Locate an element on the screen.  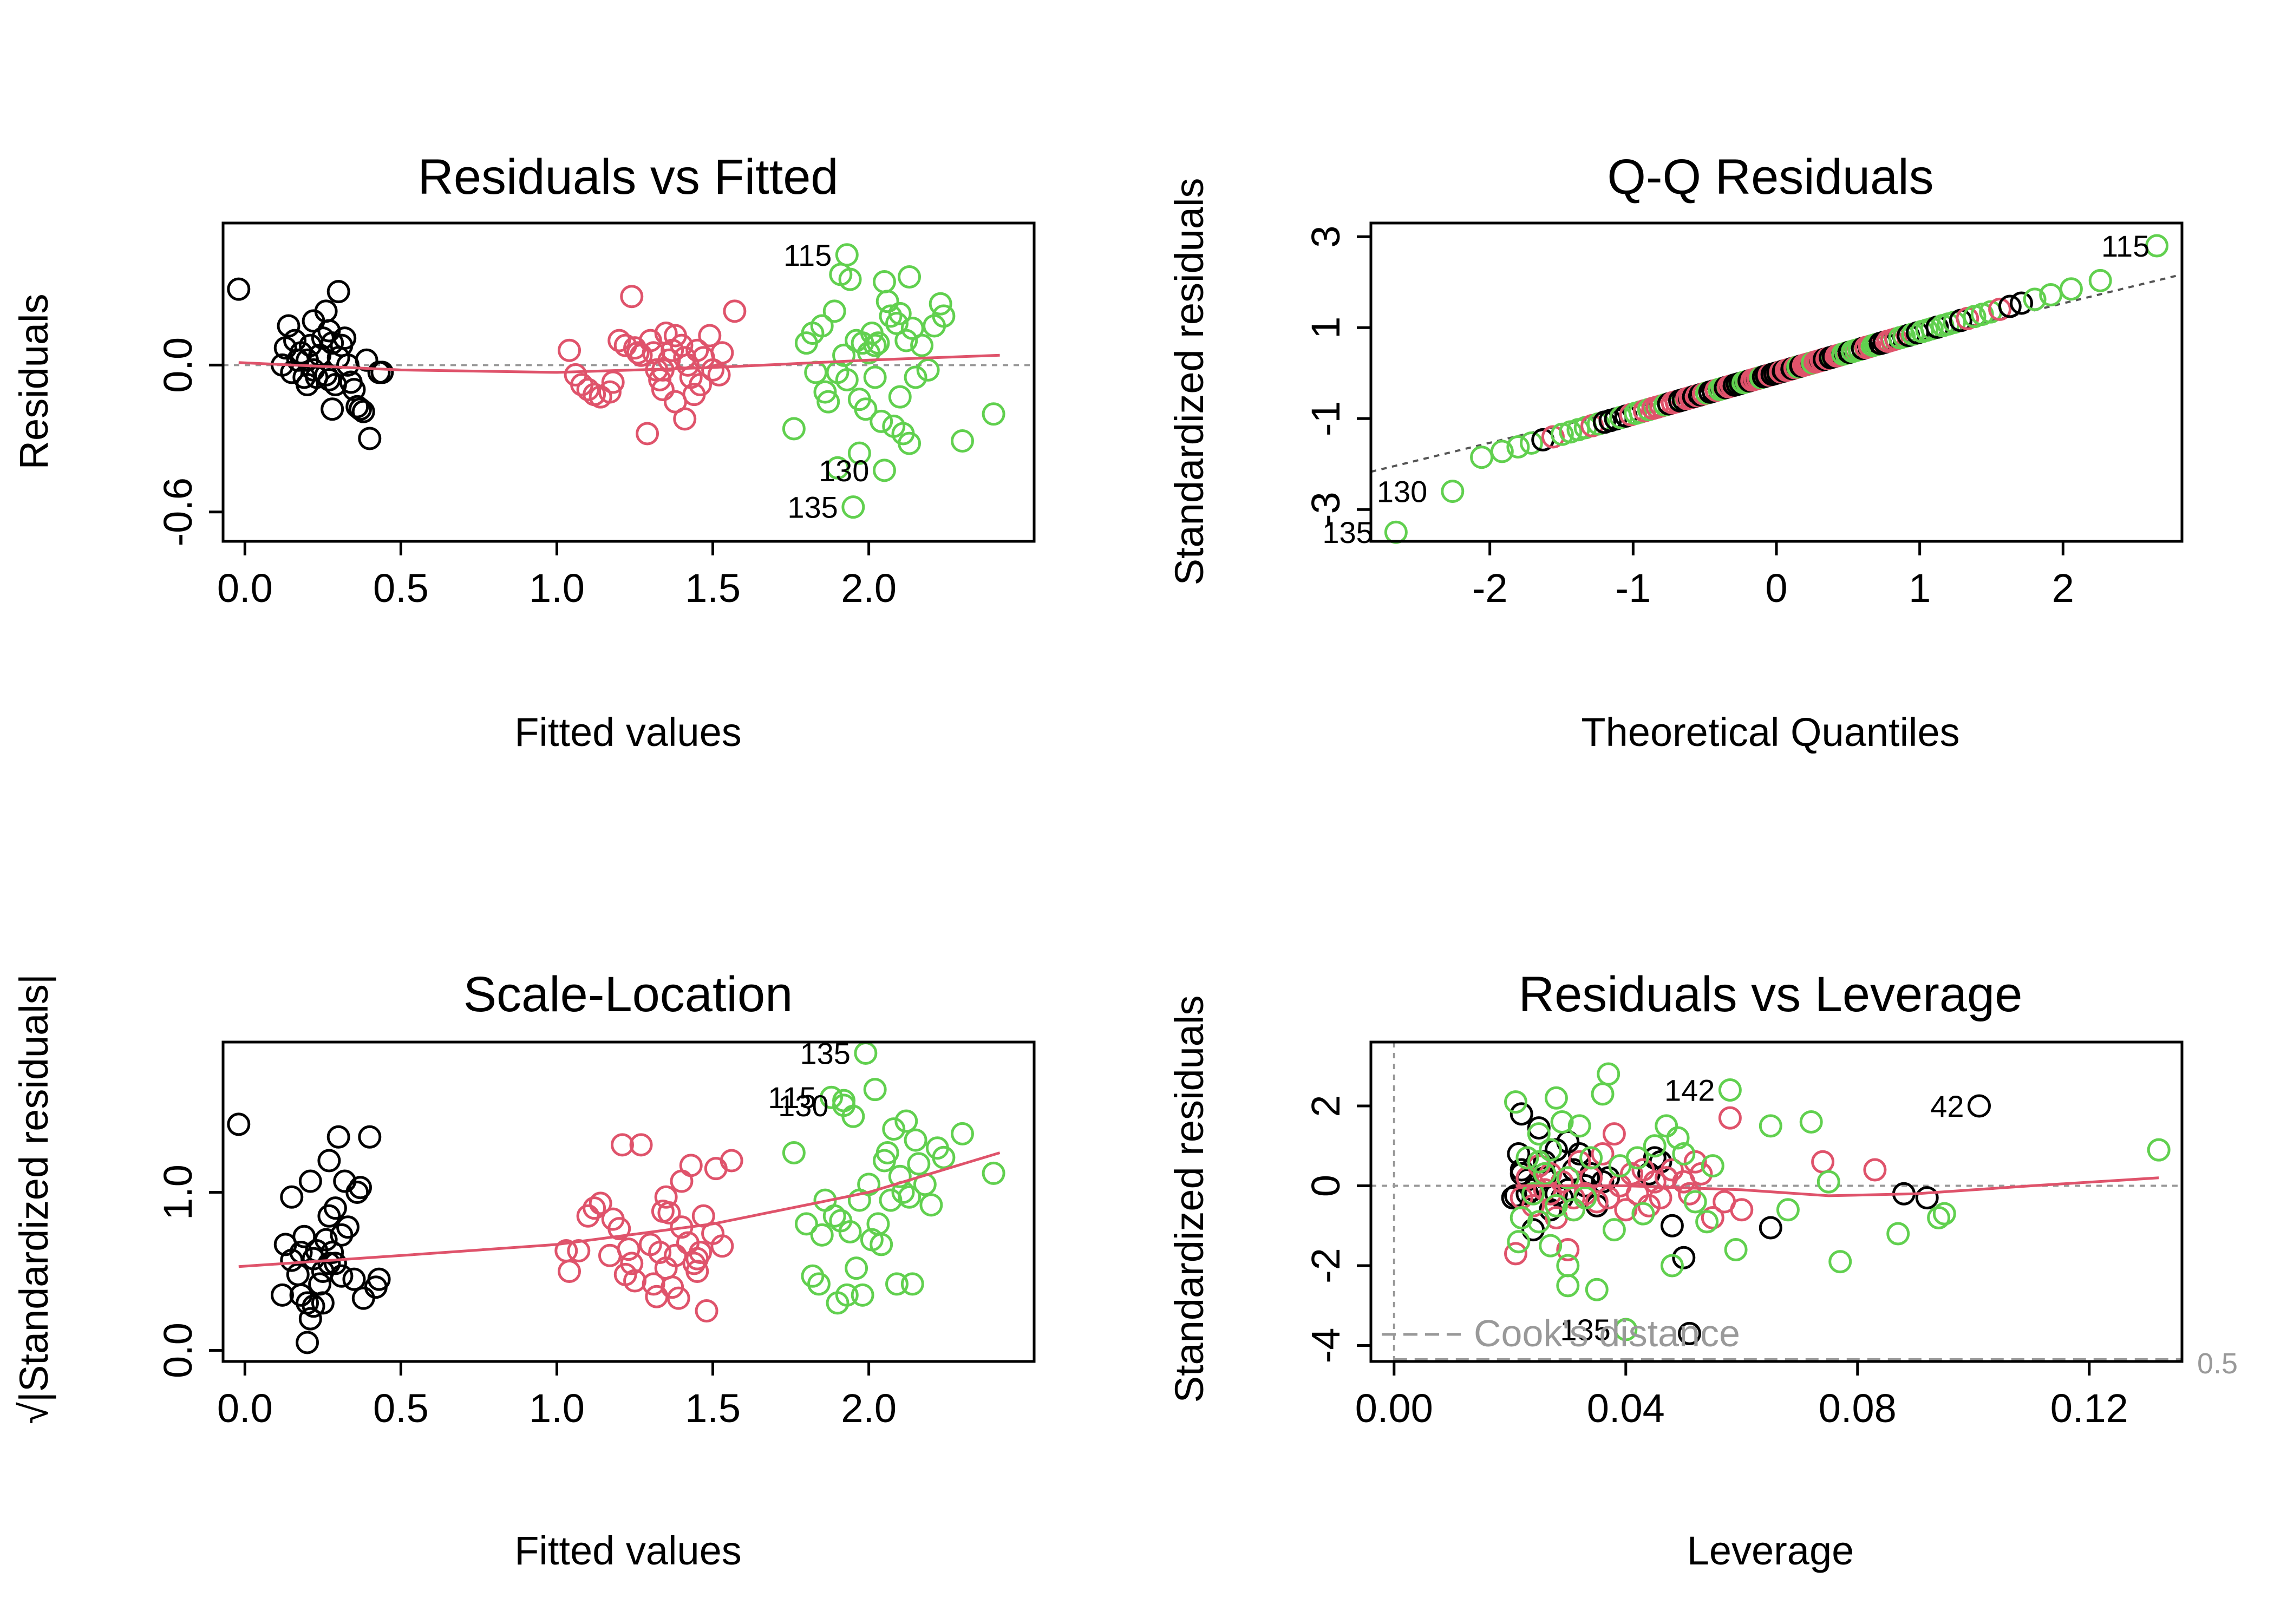
x-tick-label: 0.00 is located at coordinates (1394, 1408).